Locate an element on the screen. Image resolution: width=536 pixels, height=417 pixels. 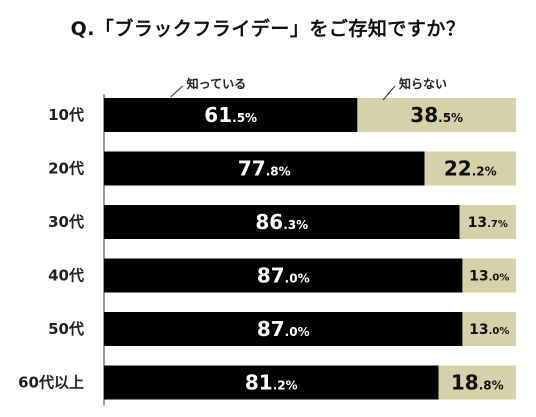
data-label: 61.5% is located at coordinates (230, 115).